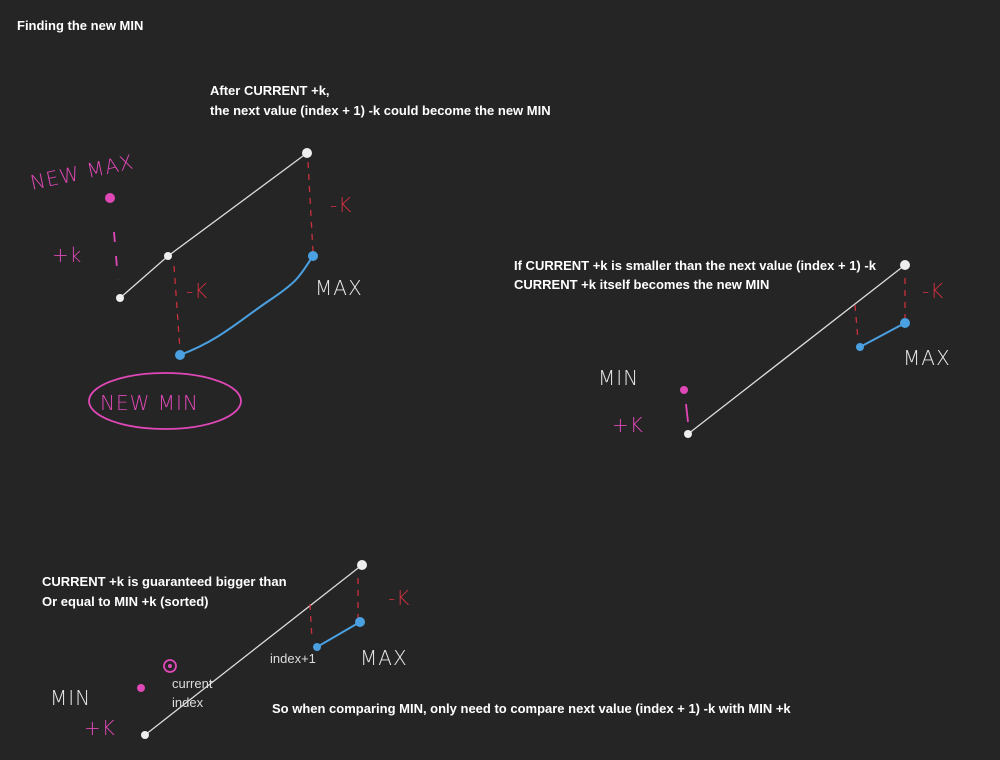 This screenshot has height=760, width=1000. I want to click on label: index, so click(188, 702).